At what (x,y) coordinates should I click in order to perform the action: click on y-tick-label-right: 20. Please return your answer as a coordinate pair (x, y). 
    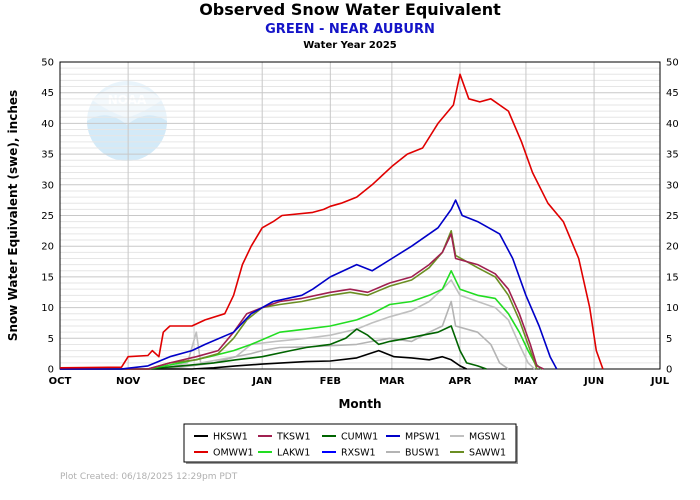
    Looking at the image, I should click on (672, 247).